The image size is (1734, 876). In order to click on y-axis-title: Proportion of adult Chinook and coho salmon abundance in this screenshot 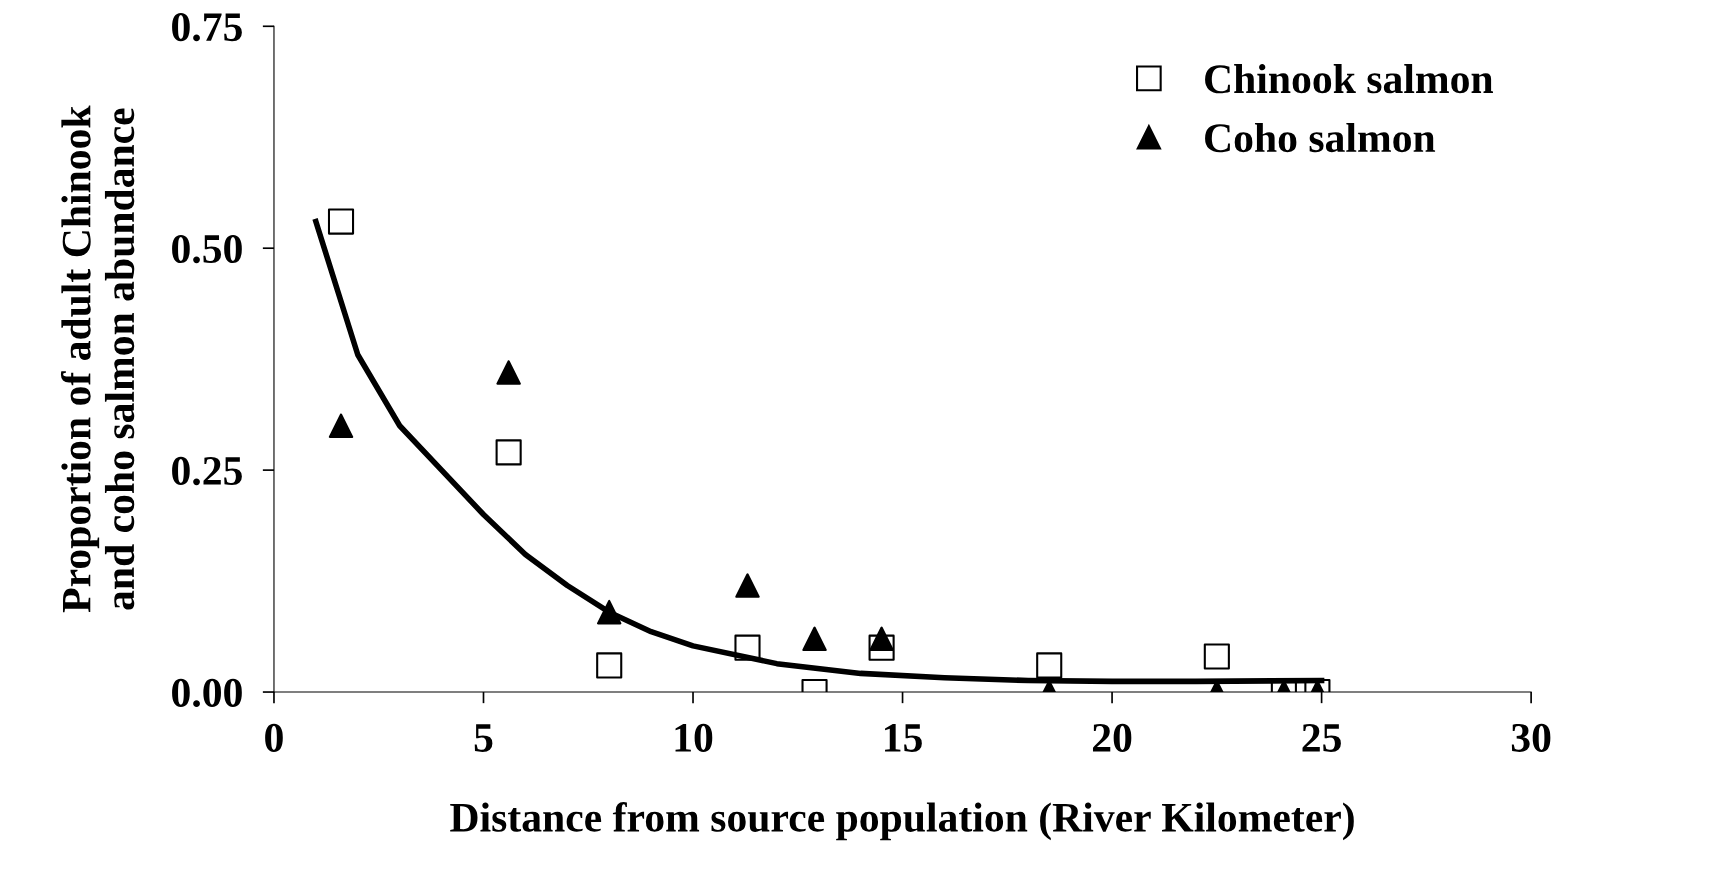, I will do `click(97, 359)`.